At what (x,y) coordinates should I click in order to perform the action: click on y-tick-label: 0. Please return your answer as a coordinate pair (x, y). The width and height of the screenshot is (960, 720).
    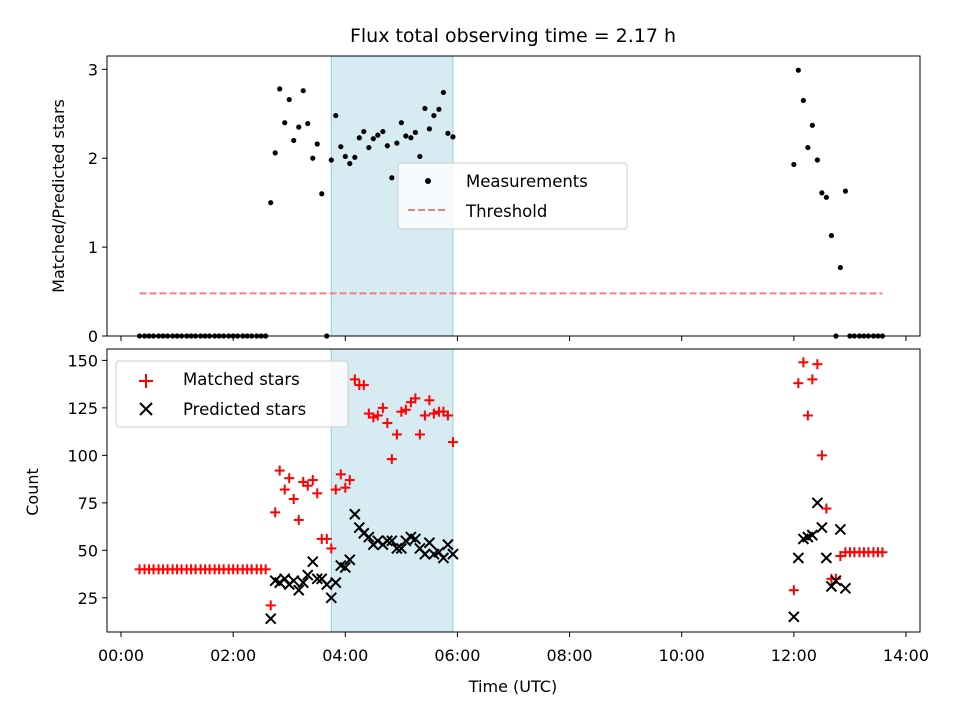
    Looking at the image, I should click on (93, 336).